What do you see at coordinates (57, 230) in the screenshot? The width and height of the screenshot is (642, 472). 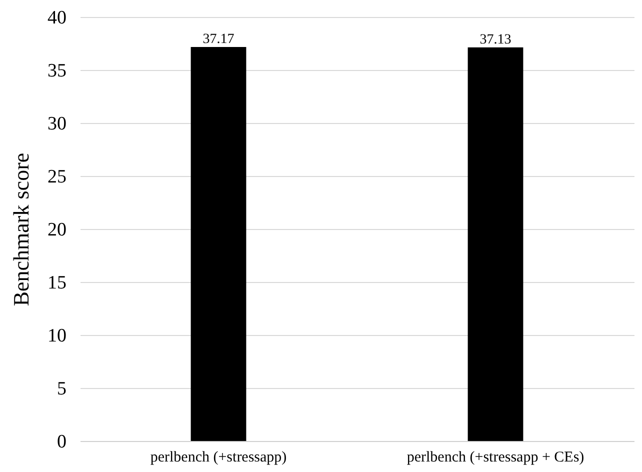 I see `y-tick-label: 20` at bounding box center [57, 230].